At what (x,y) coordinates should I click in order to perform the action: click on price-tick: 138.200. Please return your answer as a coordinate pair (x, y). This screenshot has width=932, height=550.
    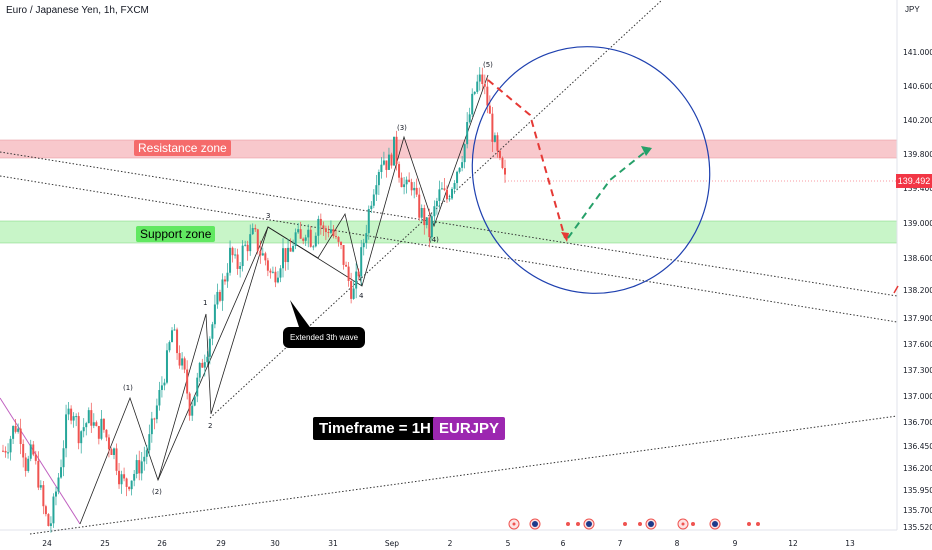
    Looking at the image, I should click on (917, 290).